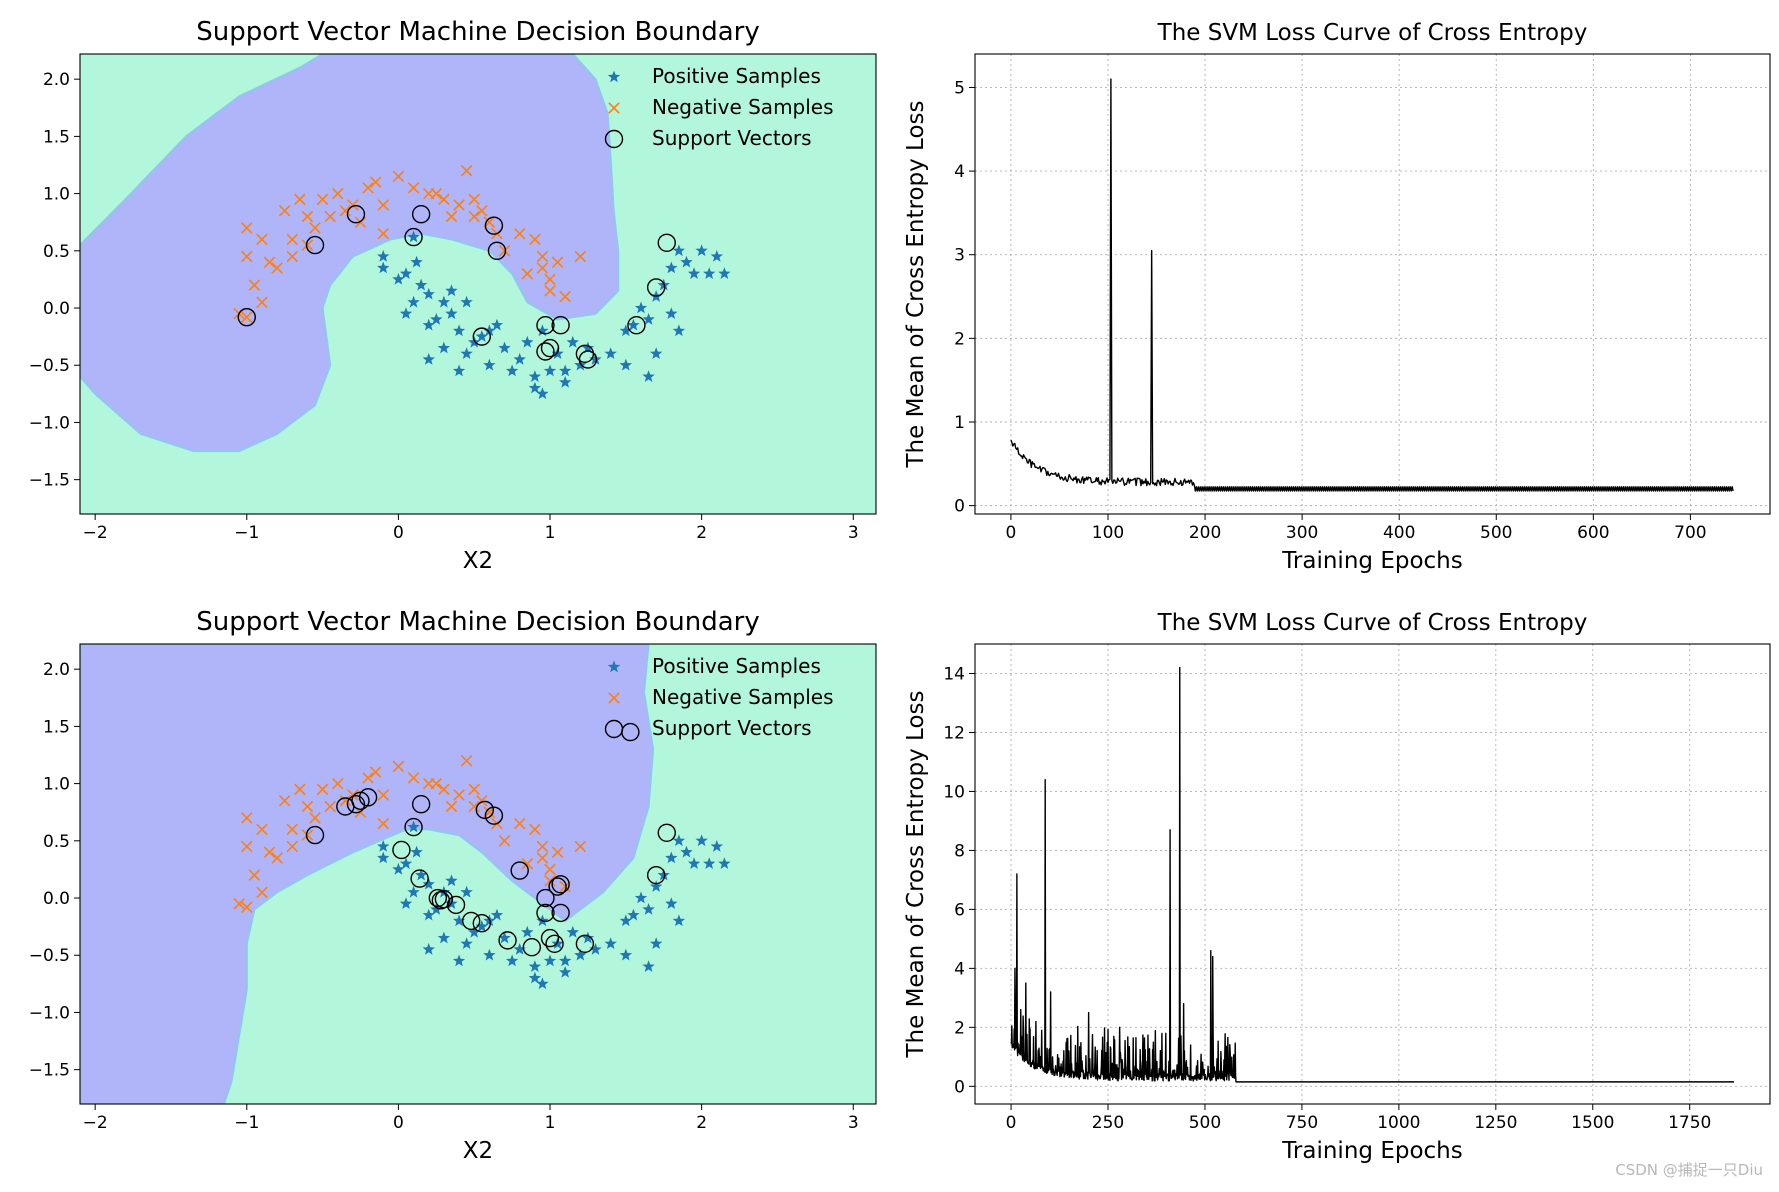 The width and height of the screenshot is (1779, 1192). What do you see at coordinates (959, 256) in the screenshot?
I see `y-tick-label: 3` at bounding box center [959, 256].